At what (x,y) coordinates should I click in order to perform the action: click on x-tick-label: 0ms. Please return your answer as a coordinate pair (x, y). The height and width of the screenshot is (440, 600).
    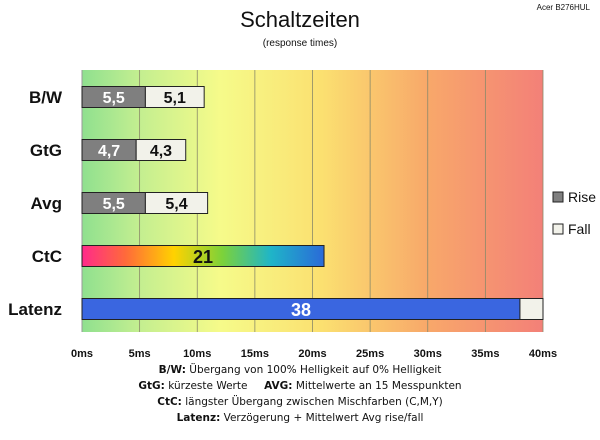
    Looking at the image, I should click on (82, 354).